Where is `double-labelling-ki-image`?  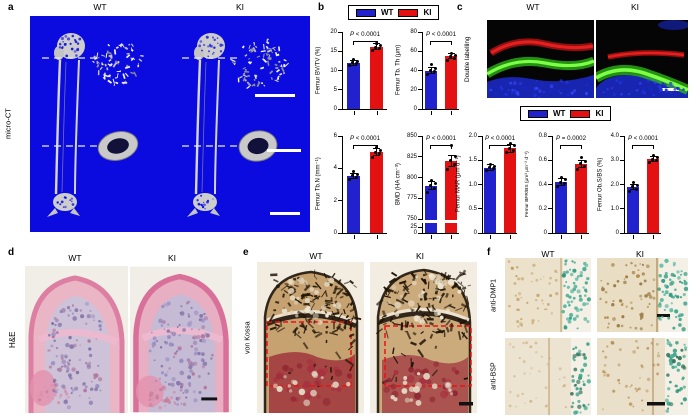 double-labelling-ki-image is located at coordinates (642, 59).